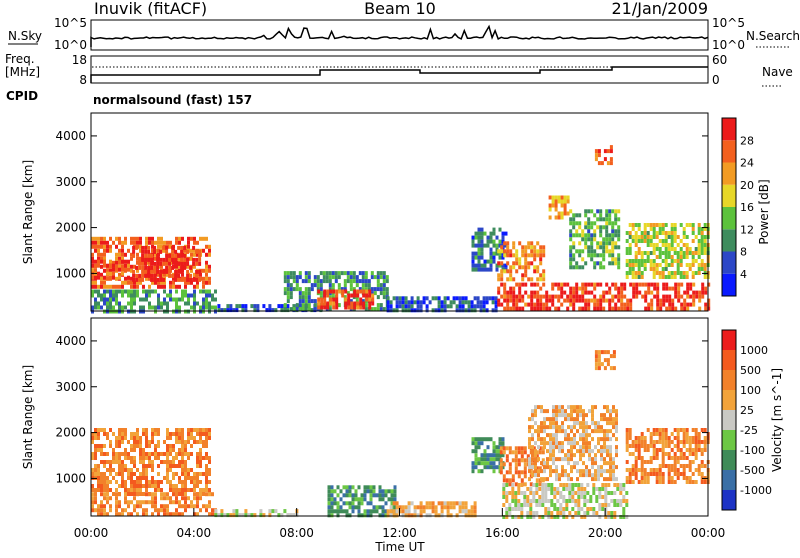  What do you see at coordinates (150, 9) in the screenshot?
I see `station-title: Inuvik (fitACF)` at bounding box center [150, 9].